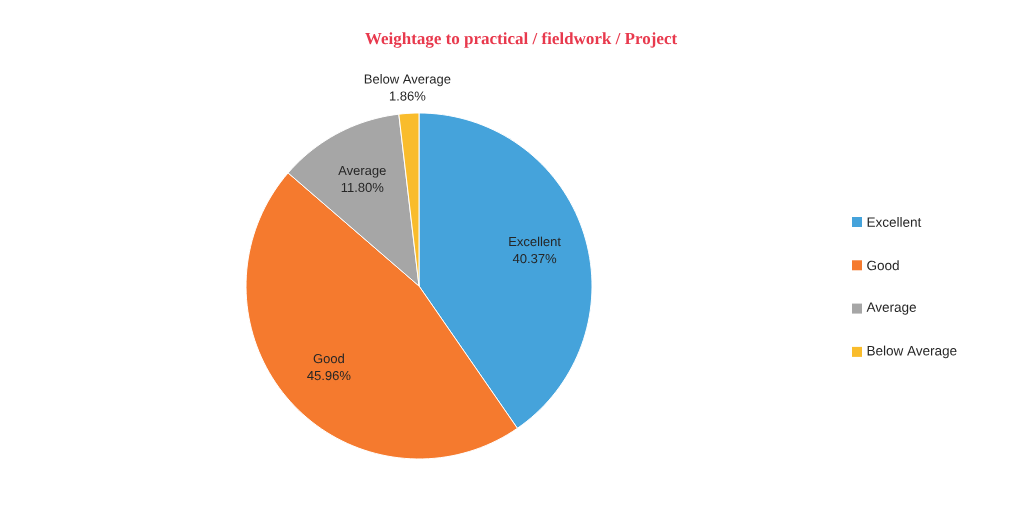 The height and width of the screenshot is (510, 1024). I want to click on data-label: 40.37%, so click(534, 258).